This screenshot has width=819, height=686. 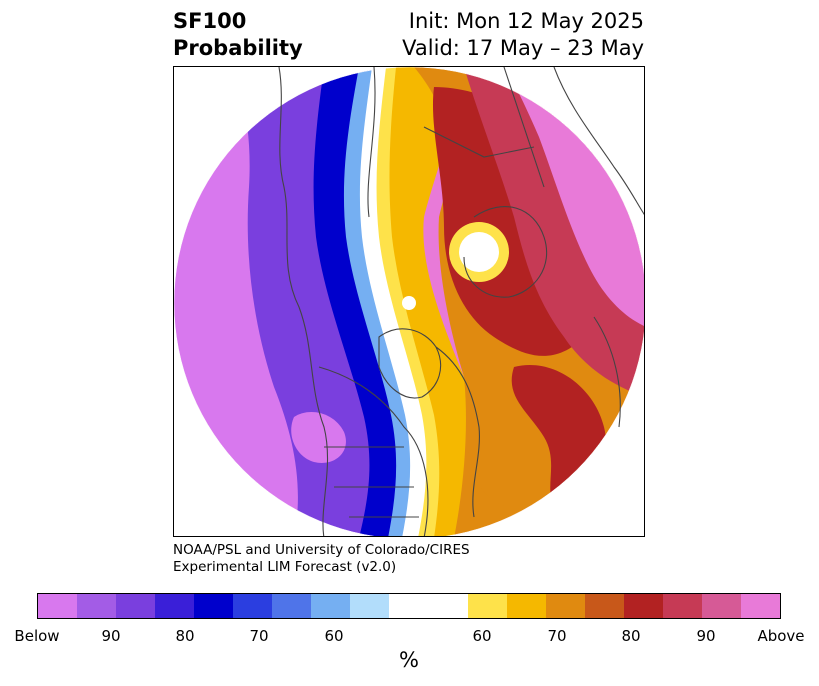 What do you see at coordinates (781, 636) in the screenshot?
I see `colorbar-tick-label: Above` at bounding box center [781, 636].